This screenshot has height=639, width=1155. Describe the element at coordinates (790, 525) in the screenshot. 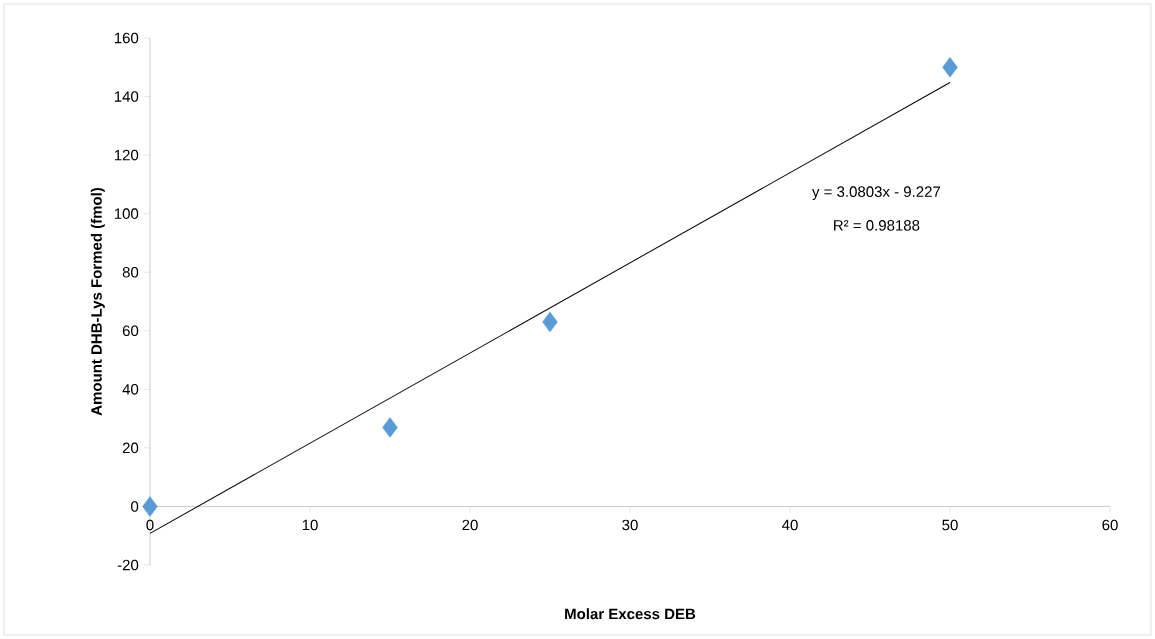

I see `x-tick-label: 40` at that location.